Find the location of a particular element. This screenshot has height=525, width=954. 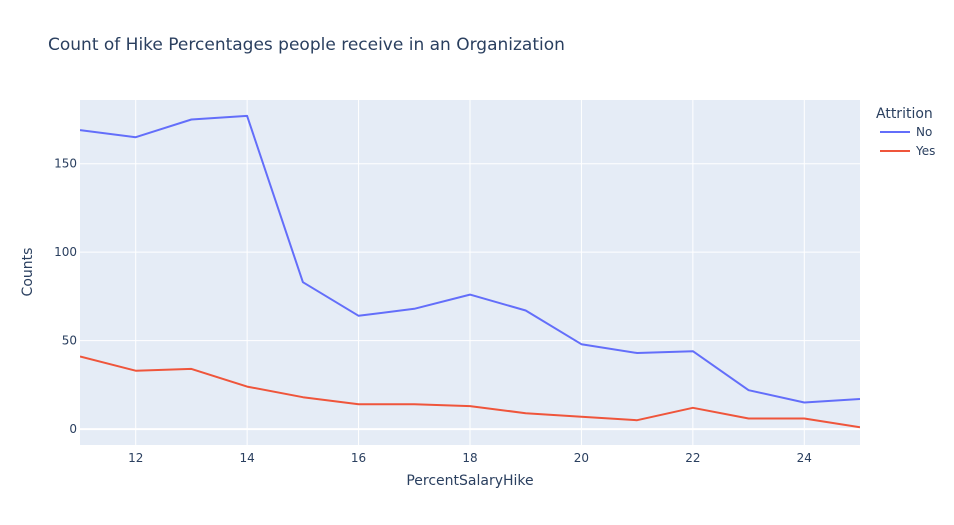

x-tick-label: 18 is located at coordinates (469, 458).